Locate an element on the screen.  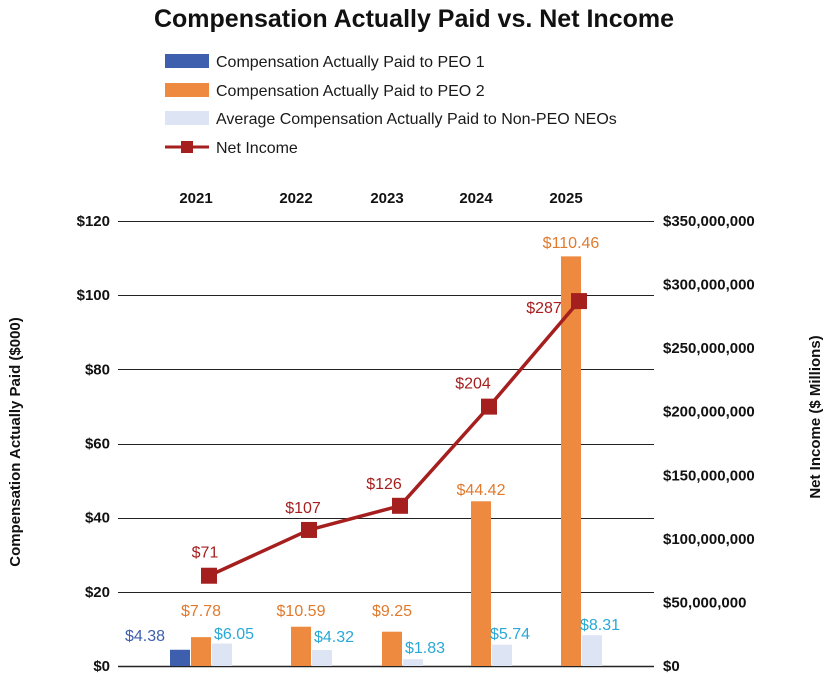
data-label-peo2: $7.78 is located at coordinates (201, 611).